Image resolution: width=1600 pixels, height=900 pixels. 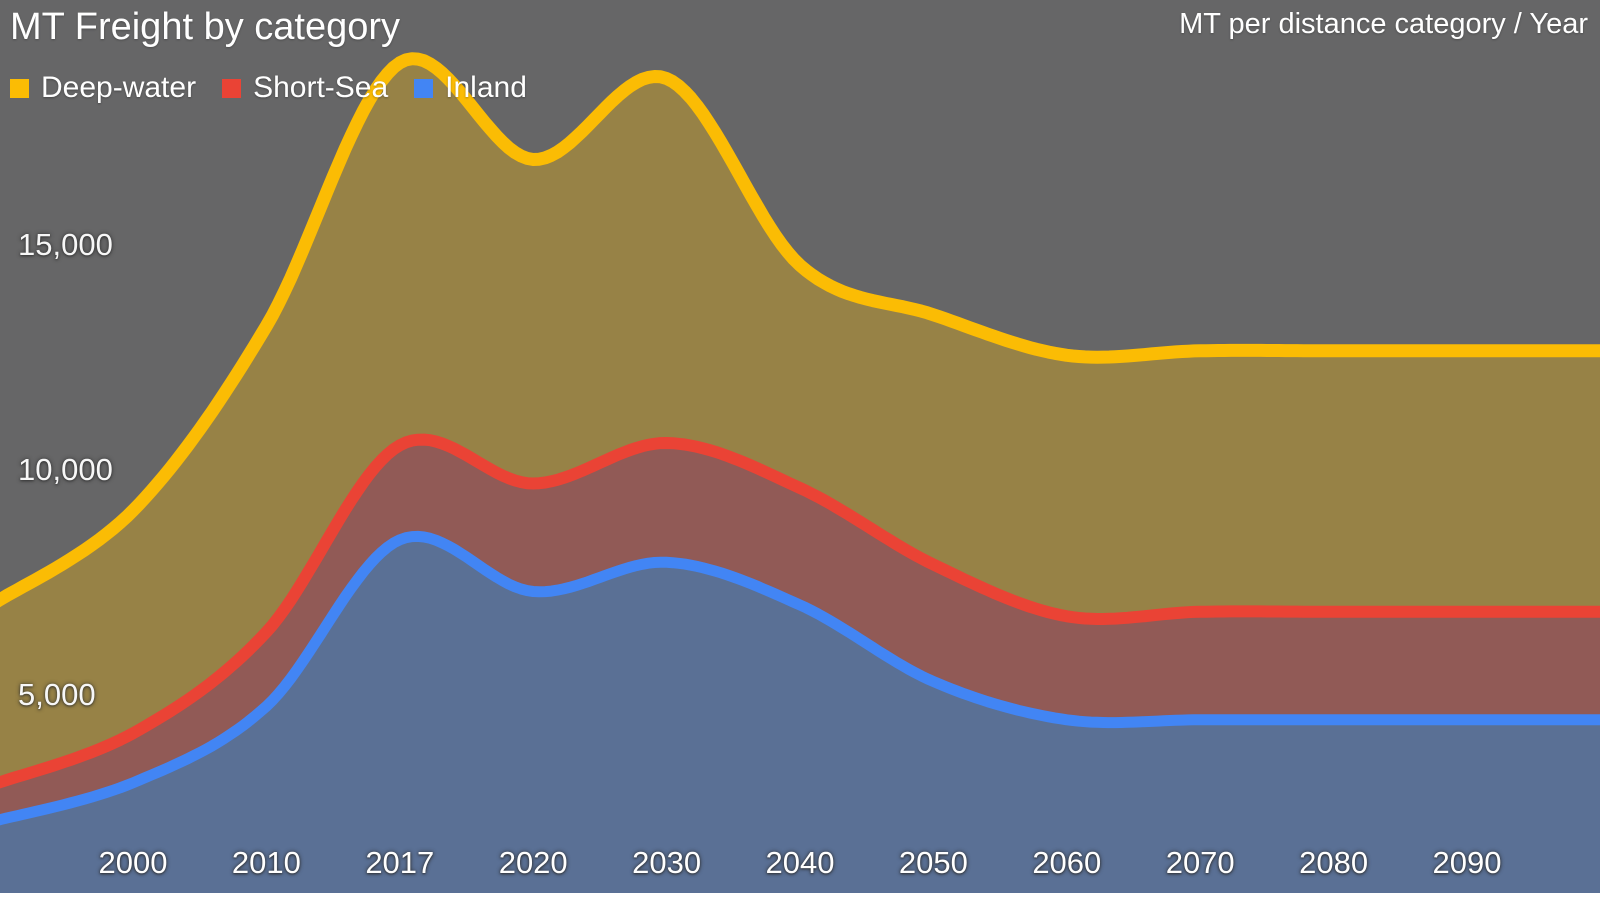 I want to click on legend: Deep-water Short-Sea Inland, so click(x=281, y=88).